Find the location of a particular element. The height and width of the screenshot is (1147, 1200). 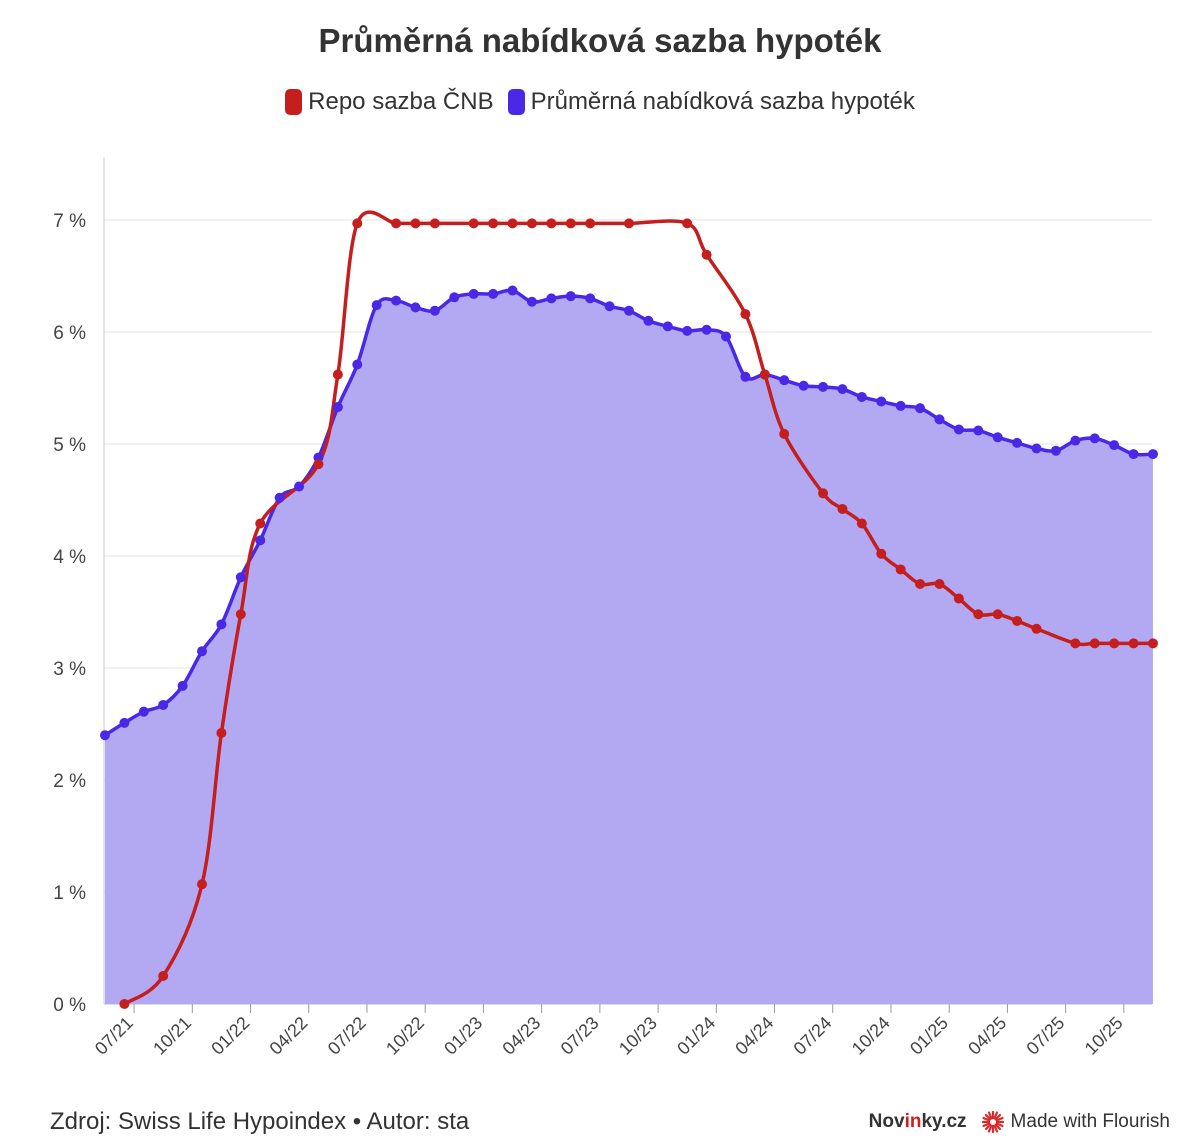

legend-label-repo: Repo sazba ČNB is located at coordinates (401, 101).